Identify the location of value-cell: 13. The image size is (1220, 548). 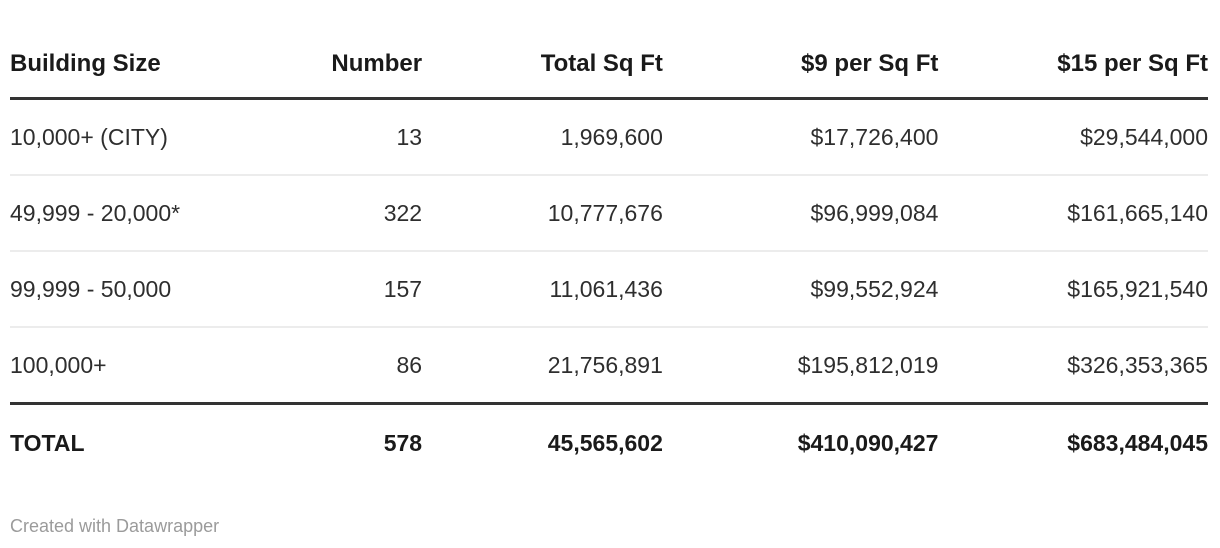
(336, 137).